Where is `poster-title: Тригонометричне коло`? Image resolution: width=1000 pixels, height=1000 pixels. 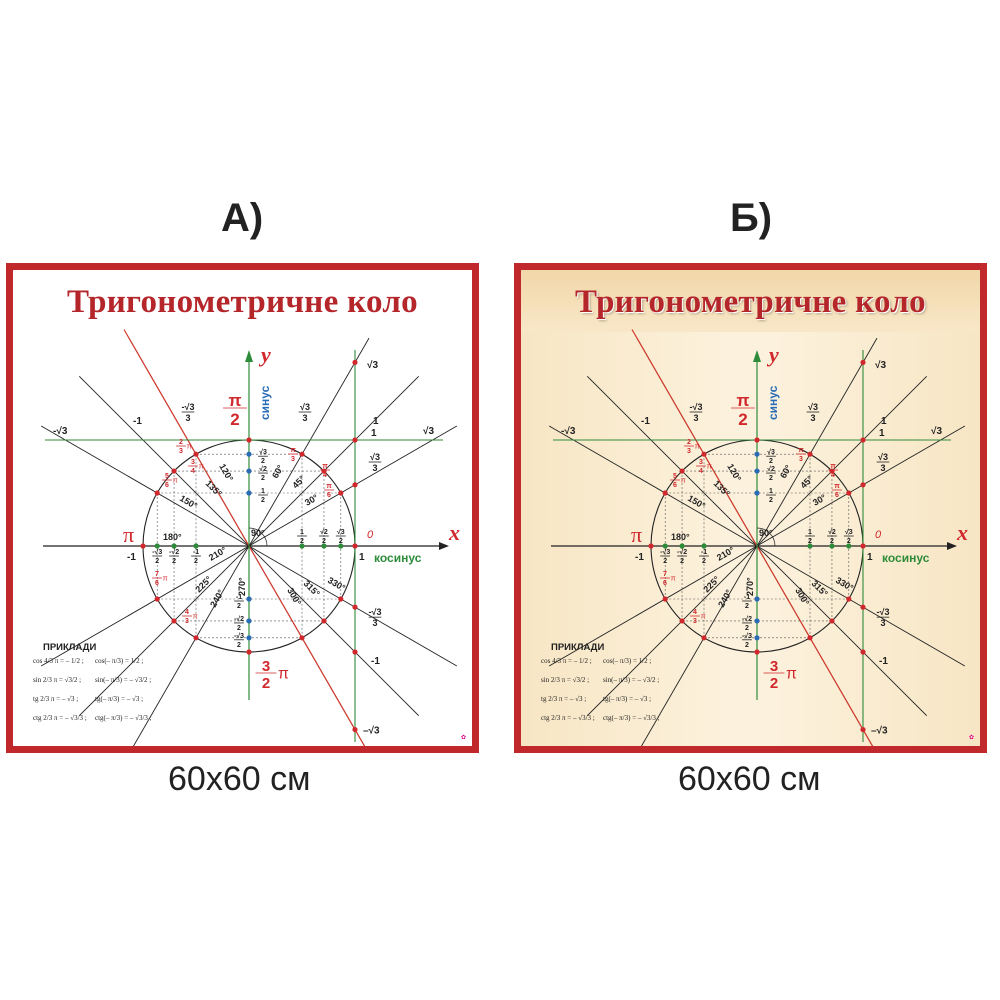
poster-title: Тригонометричне коло is located at coordinates (242, 302).